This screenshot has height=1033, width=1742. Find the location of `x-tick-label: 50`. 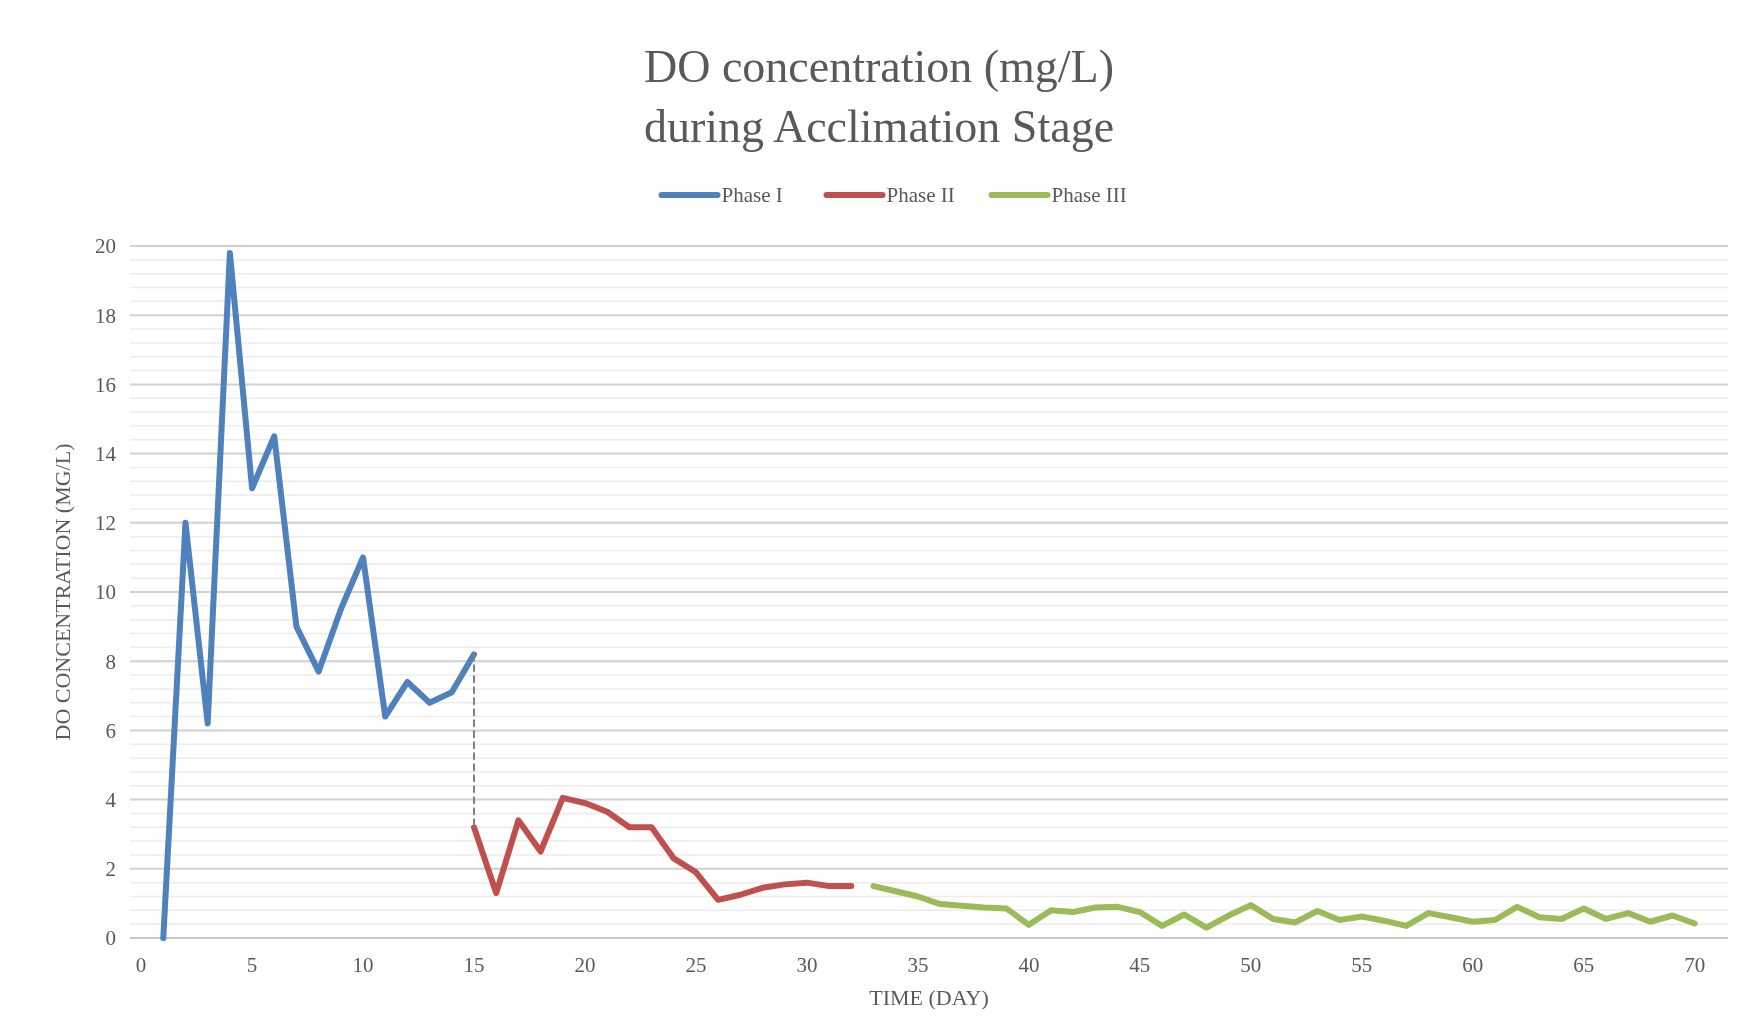

x-tick-label: 50 is located at coordinates (1251, 965).